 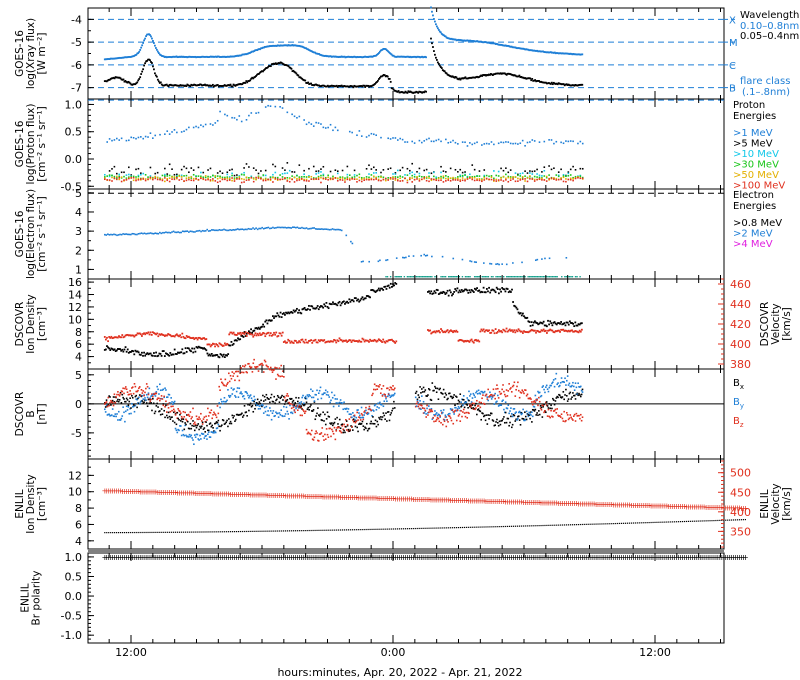 I want to click on ytick-label-dscovr_density: 12, so click(x=75, y=307).